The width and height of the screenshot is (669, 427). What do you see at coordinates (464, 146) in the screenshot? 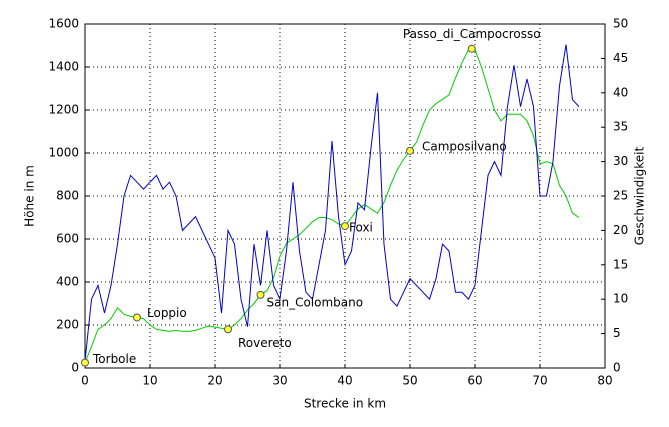
I see `waypoint-label: Camposilvano` at bounding box center [464, 146].